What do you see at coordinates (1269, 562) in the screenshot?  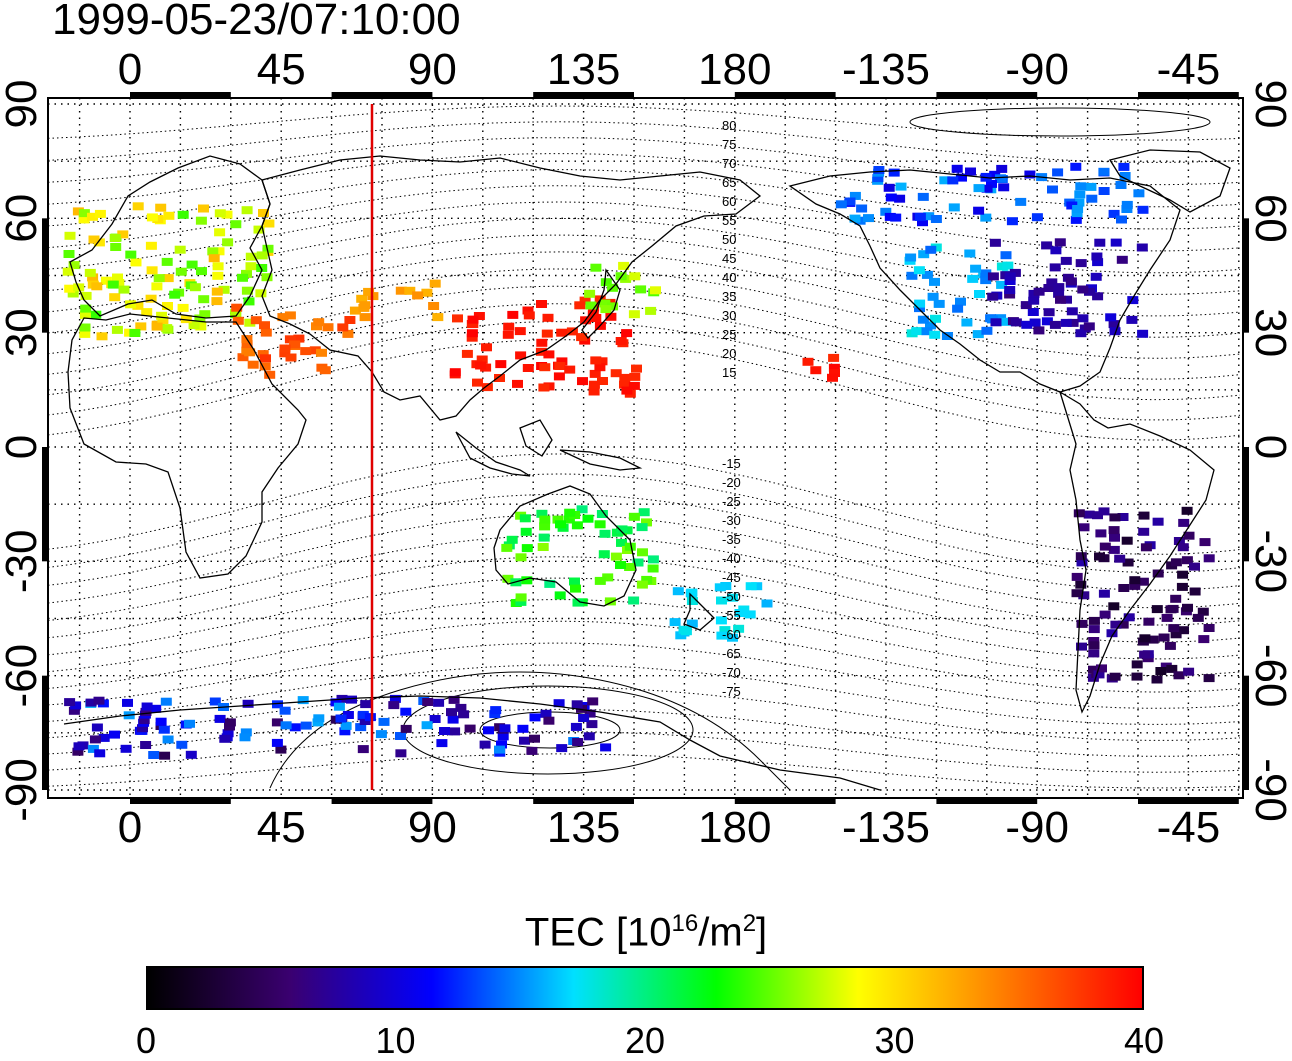 I see `latitude-label: -30` at bounding box center [1269, 562].